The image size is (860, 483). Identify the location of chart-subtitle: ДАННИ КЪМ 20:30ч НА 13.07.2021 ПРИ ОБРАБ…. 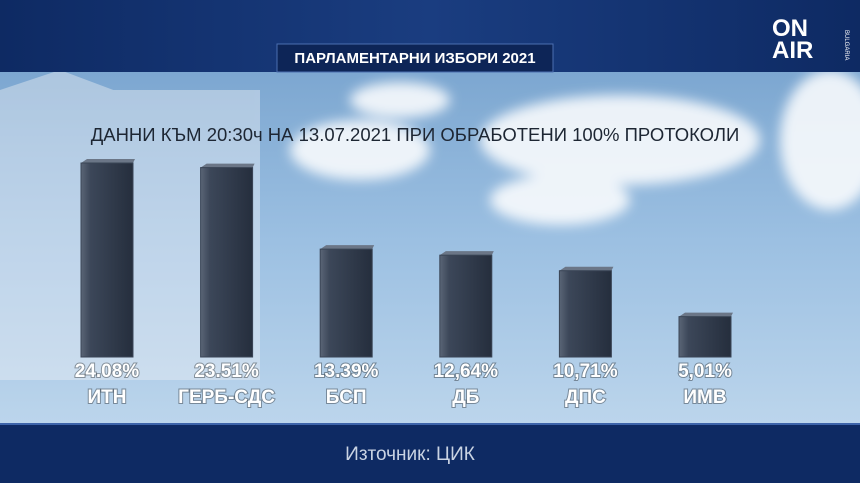
(415, 134).